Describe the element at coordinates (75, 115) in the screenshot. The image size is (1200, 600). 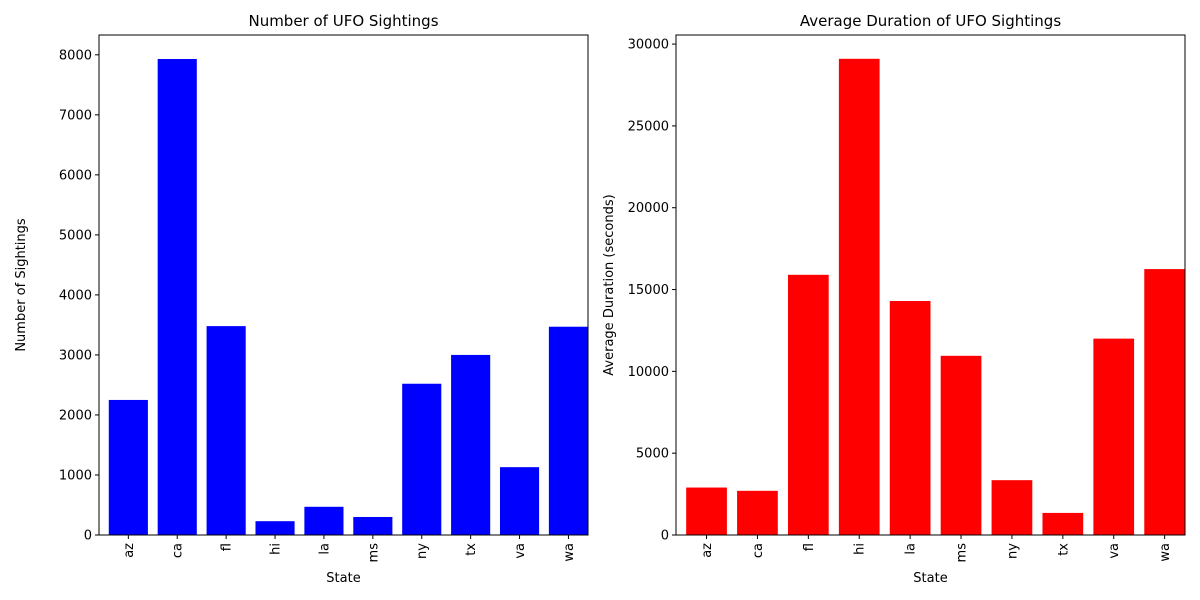
I see `y-tick-label: 7000` at that location.